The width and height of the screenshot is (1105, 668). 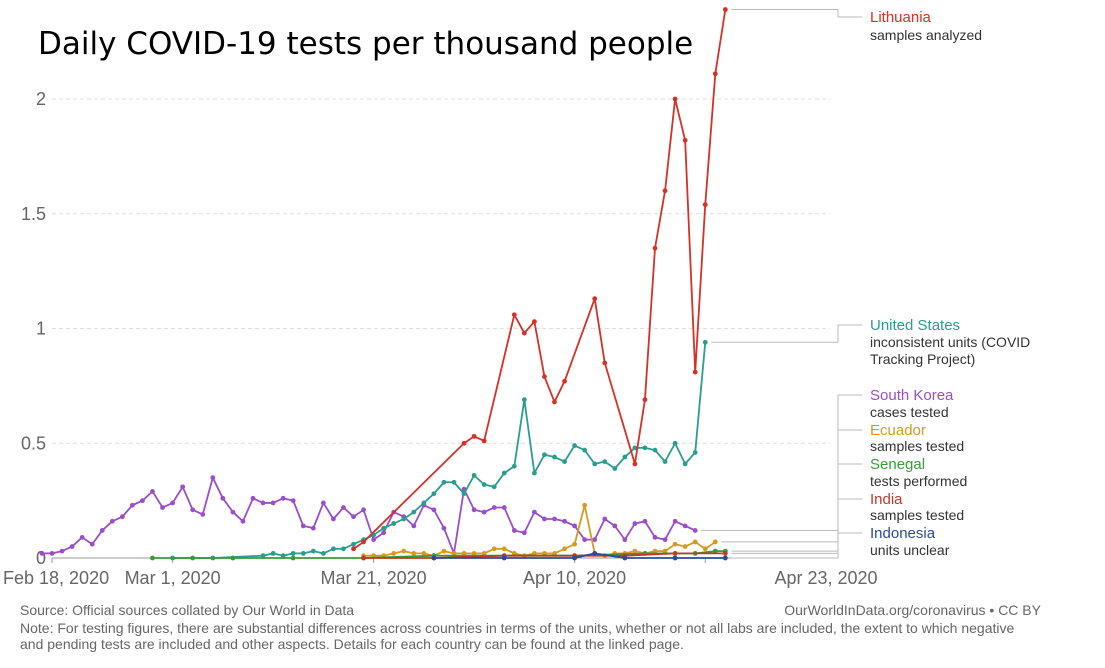 What do you see at coordinates (901, 17) in the screenshot?
I see `legend-series-name: Lithuania` at bounding box center [901, 17].